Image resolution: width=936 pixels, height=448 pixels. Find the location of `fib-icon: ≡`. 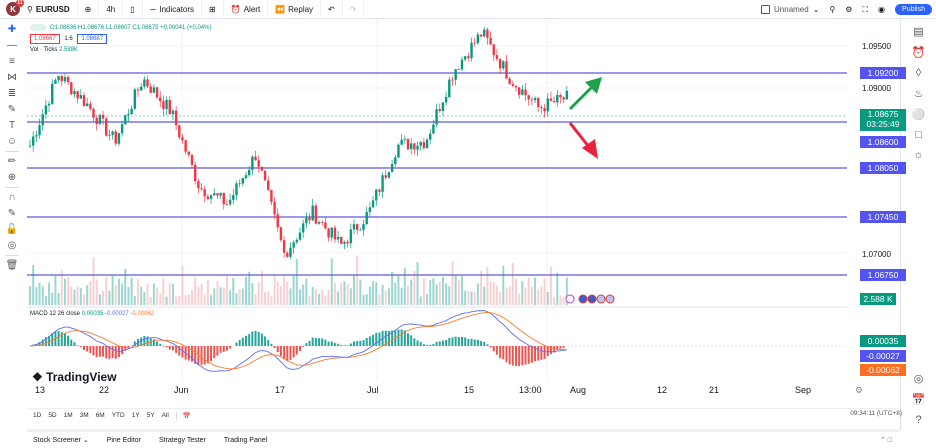

fib-icon: ≡ is located at coordinates (12, 61).